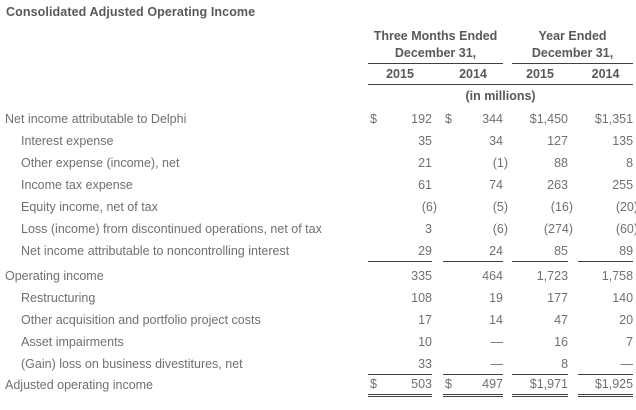  What do you see at coordinates (54, 276) in the screenshot?
I see `row-label: Operating income` at bounding box center [54, 276].